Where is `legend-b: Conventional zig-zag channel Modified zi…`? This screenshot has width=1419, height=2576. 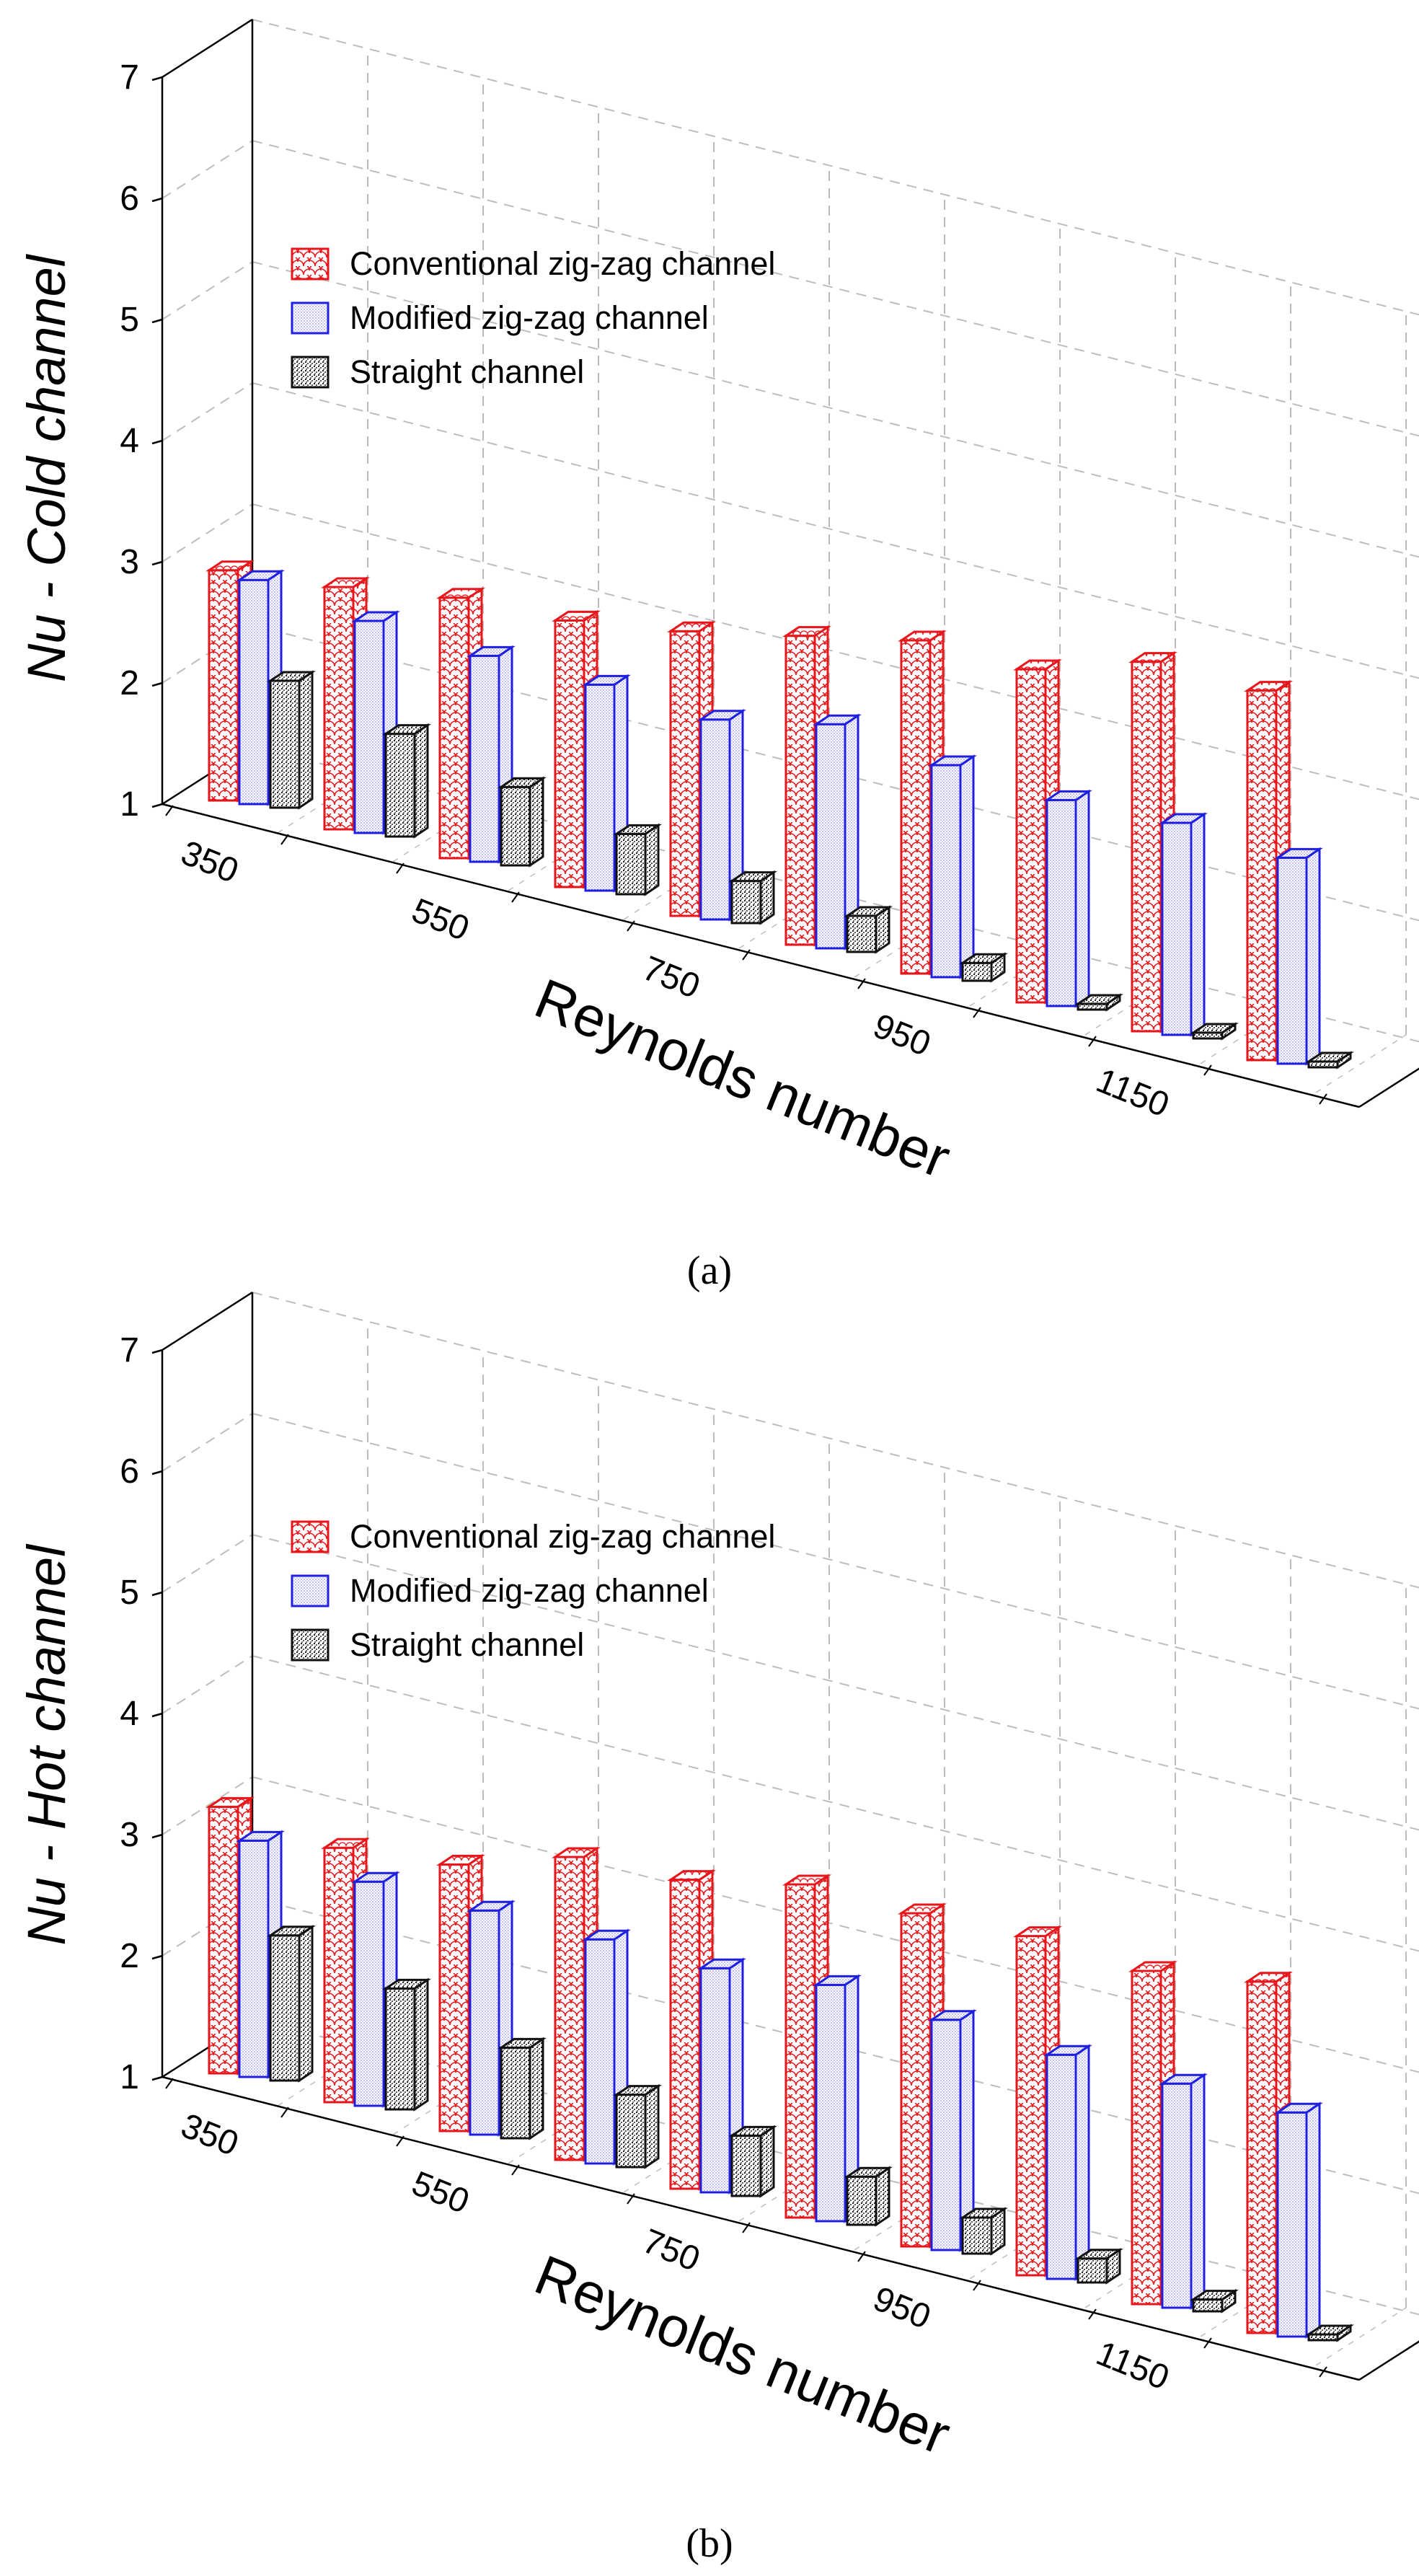
legend-b: Conventional zig-zag channel Modified zi… is located at coordinates (533, 1590).